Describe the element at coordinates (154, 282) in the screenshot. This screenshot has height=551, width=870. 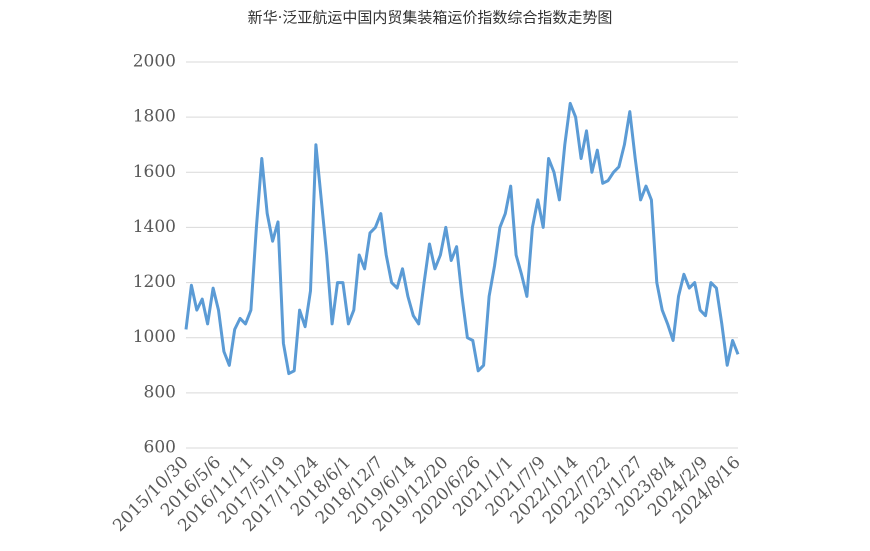
I see `y-tick-label: 1200` at that location.